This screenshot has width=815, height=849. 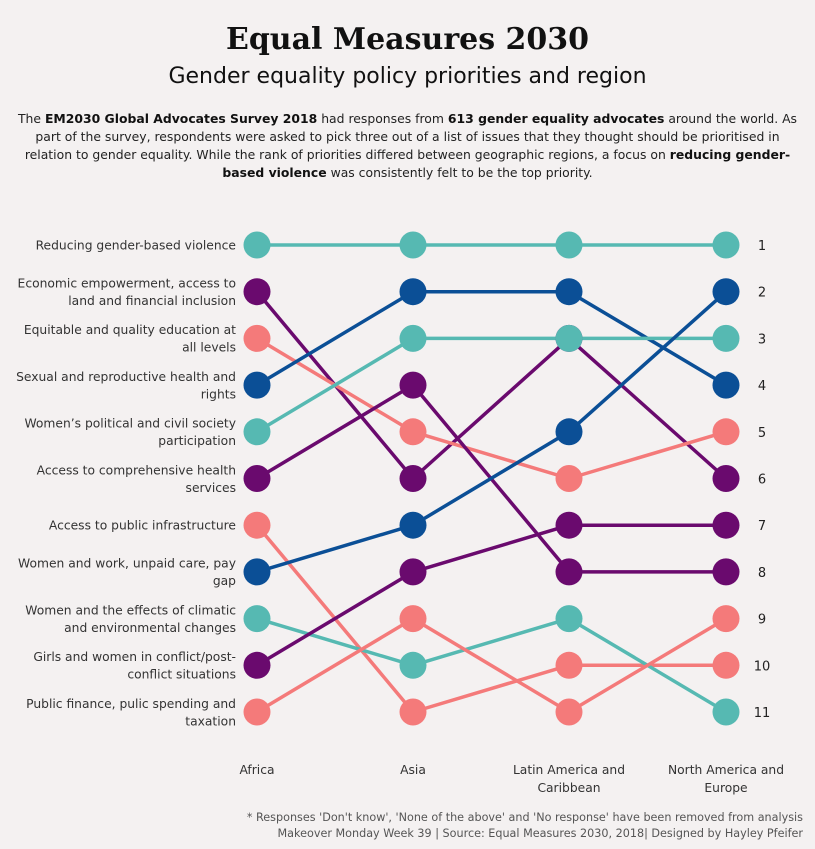 What do you see at coordinates (726, 572) in the screenshot?
I see `point-access-to-comprehensive-health-services-north-america-and-europe` at bounding box center [726, 572].